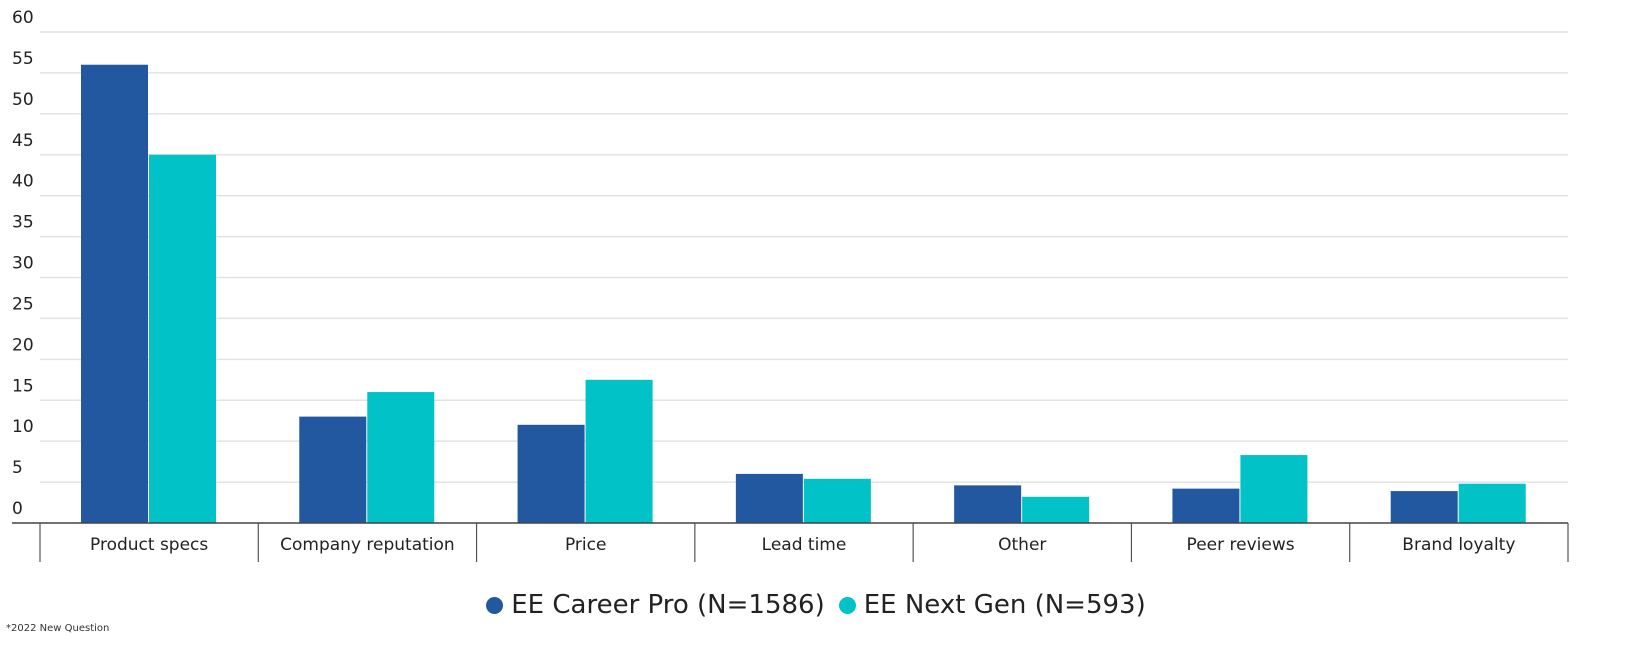 This screenshot has width=1632, height=658. I want to click on y-tick-label: 30, so click(23, 264).